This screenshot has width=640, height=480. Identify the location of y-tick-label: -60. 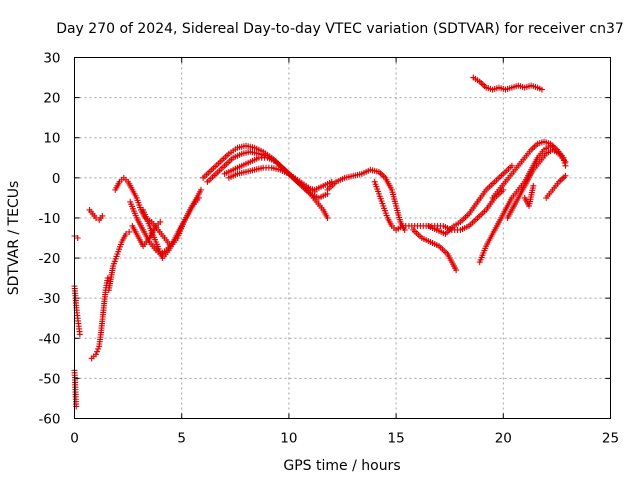
(49, 420).